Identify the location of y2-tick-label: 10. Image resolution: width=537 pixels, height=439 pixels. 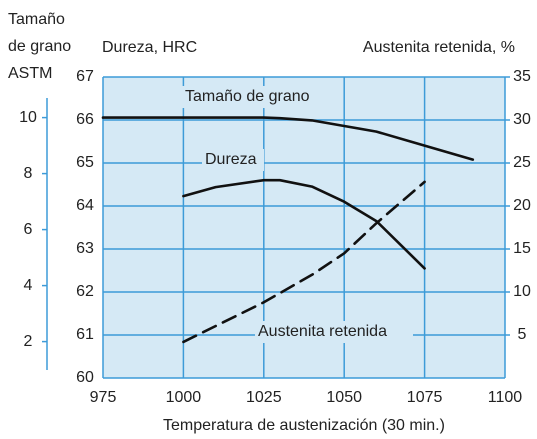
(522, 291).